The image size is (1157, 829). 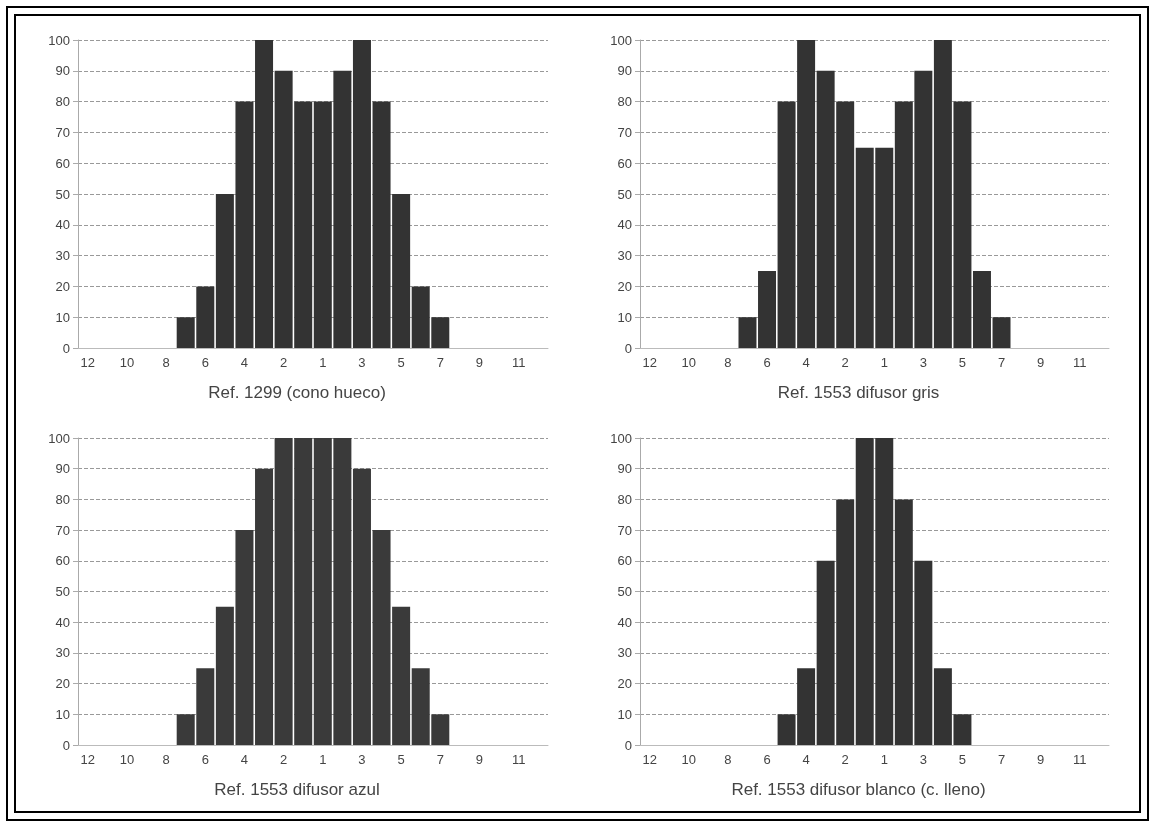 What do you see at coordinates (858, 789) in the screenshot?
I see `text: Ref. 1553 difusor blanco (c. lleno)` at bounding box center [858, 789].